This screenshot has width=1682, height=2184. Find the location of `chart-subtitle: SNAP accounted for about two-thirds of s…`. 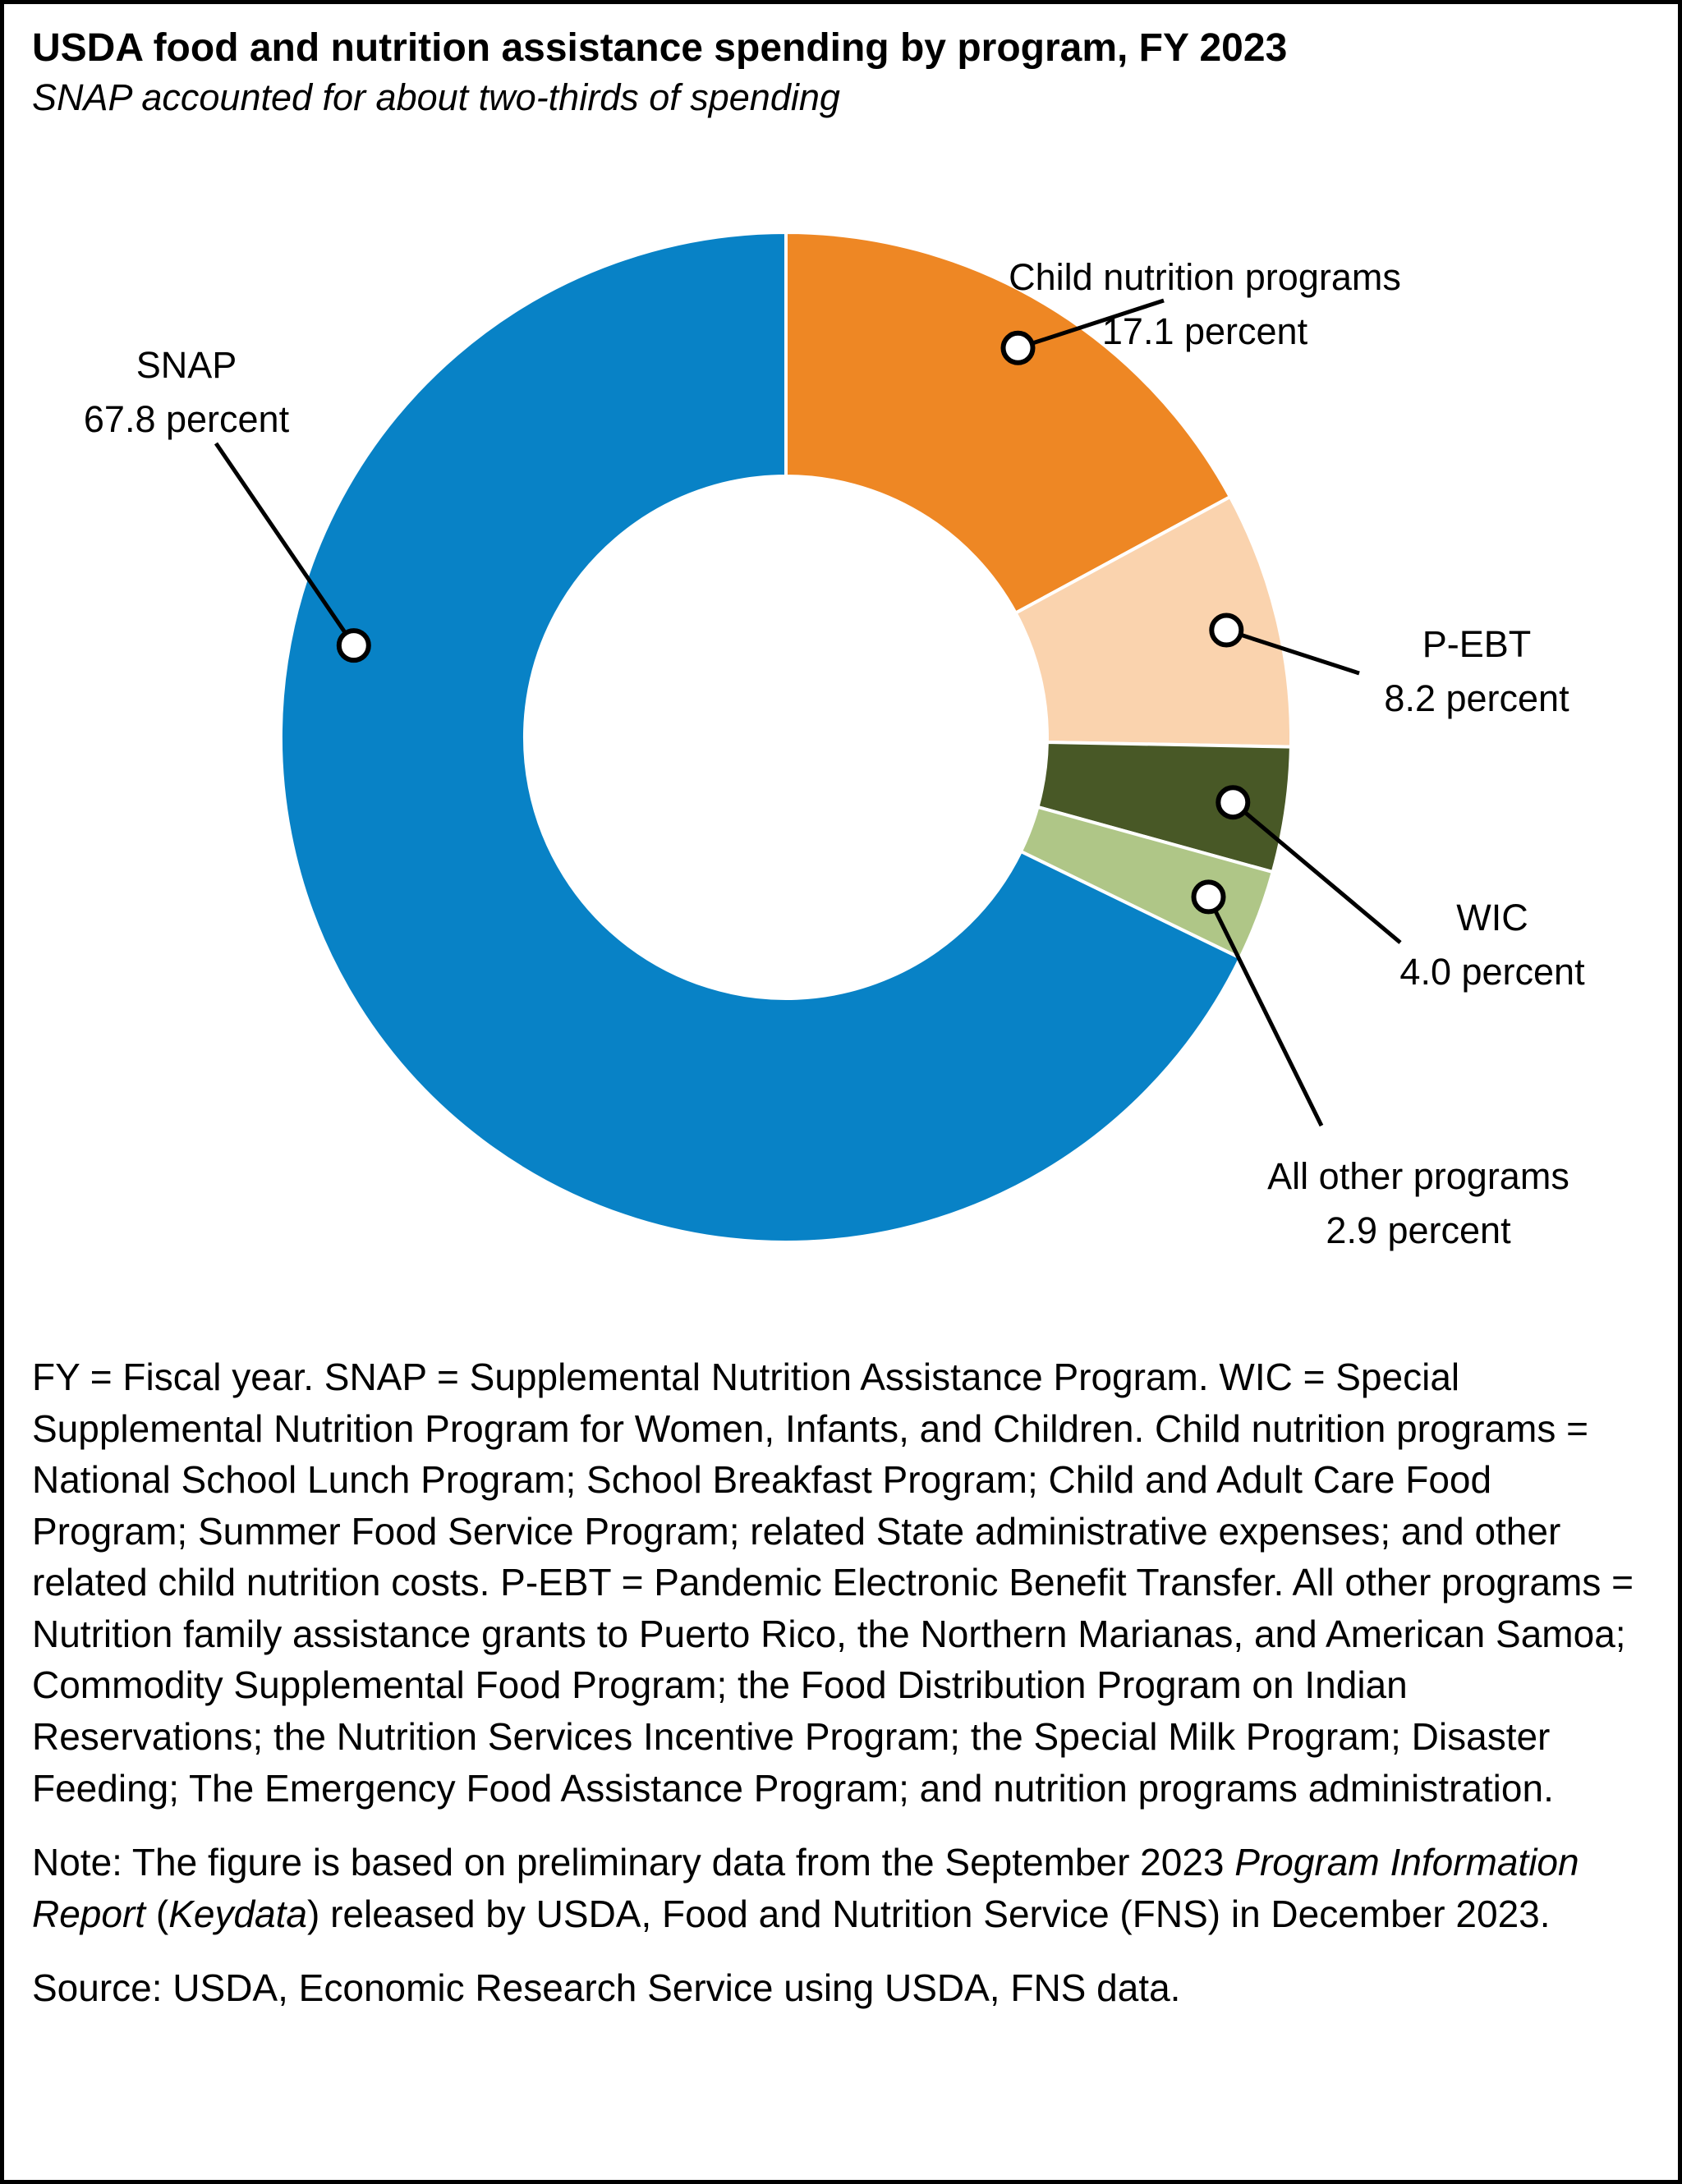

chart-subtitle: SNAP accounted for about two-thirds of s… is located at coordinates (436, 97).